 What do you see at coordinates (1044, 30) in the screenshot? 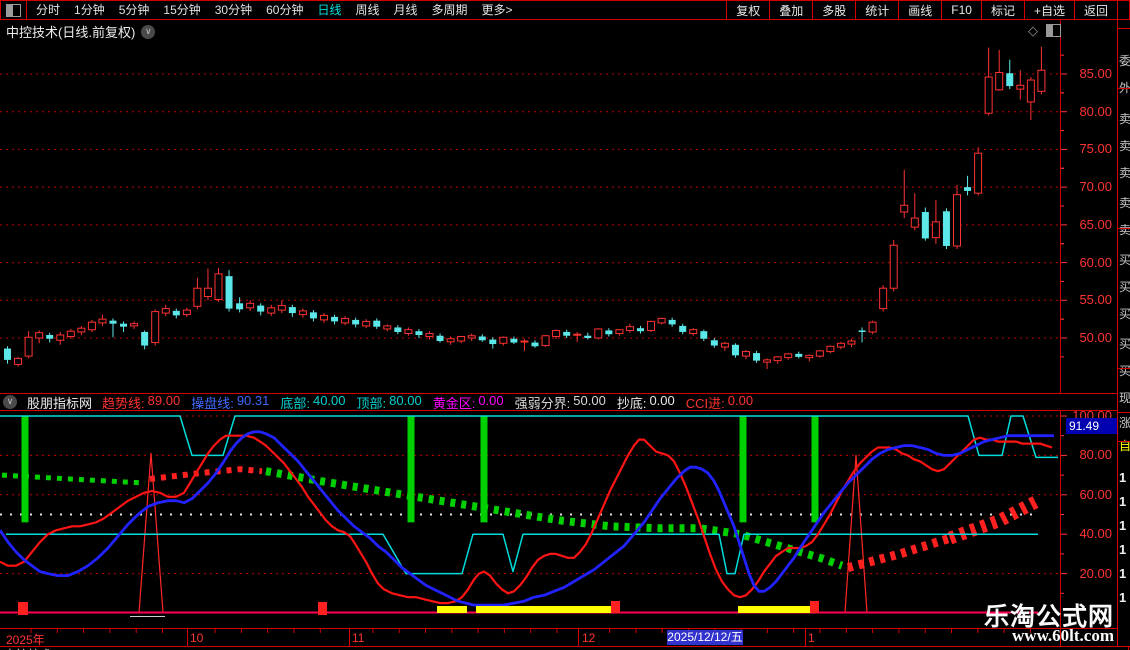
I see `chart-corner-icons: ◇` at bounding box center [1044, 30].